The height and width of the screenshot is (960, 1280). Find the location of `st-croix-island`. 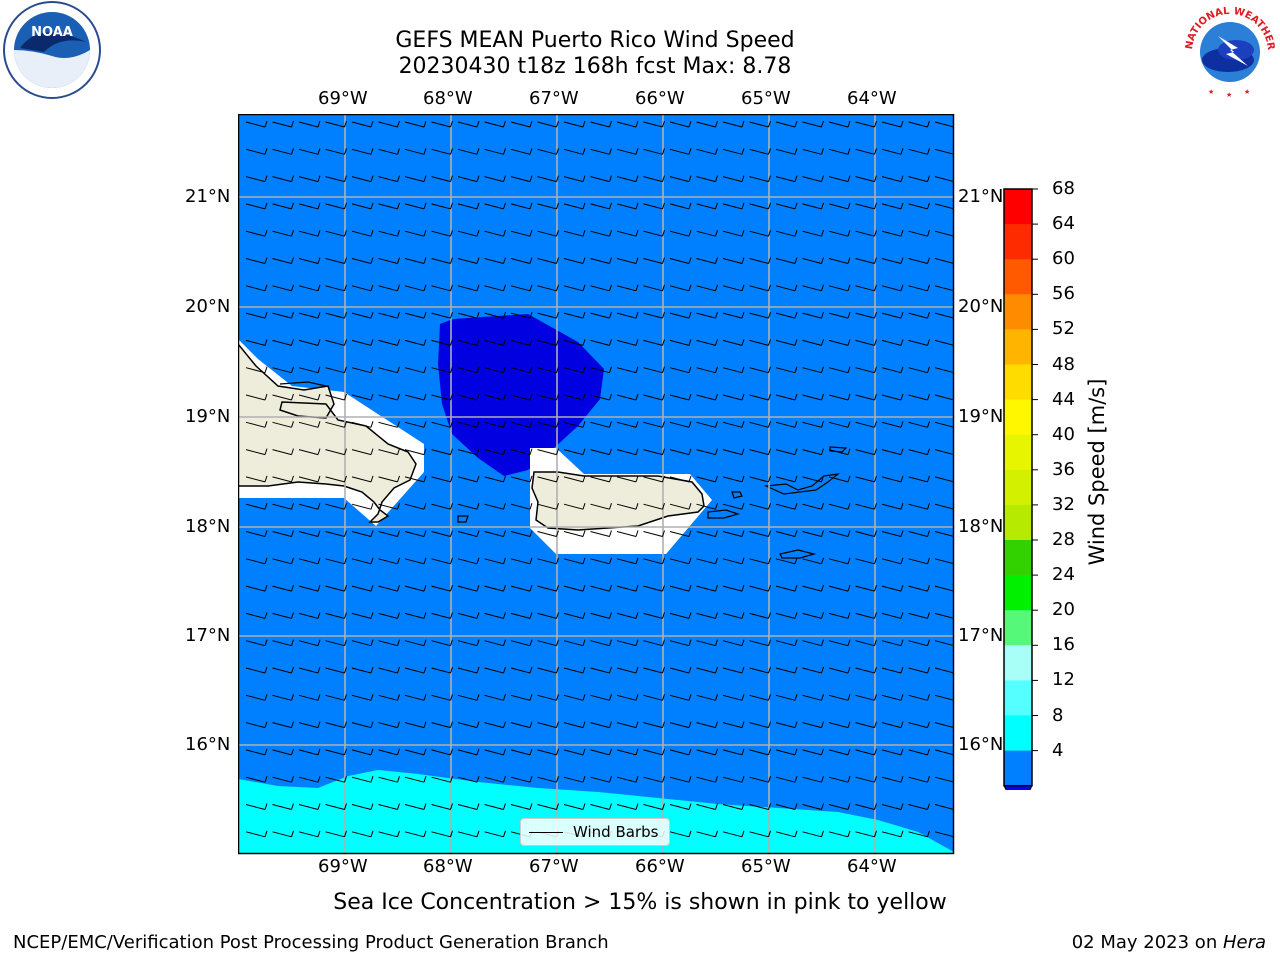

st-croix-island is located at coordinates (798, 554).